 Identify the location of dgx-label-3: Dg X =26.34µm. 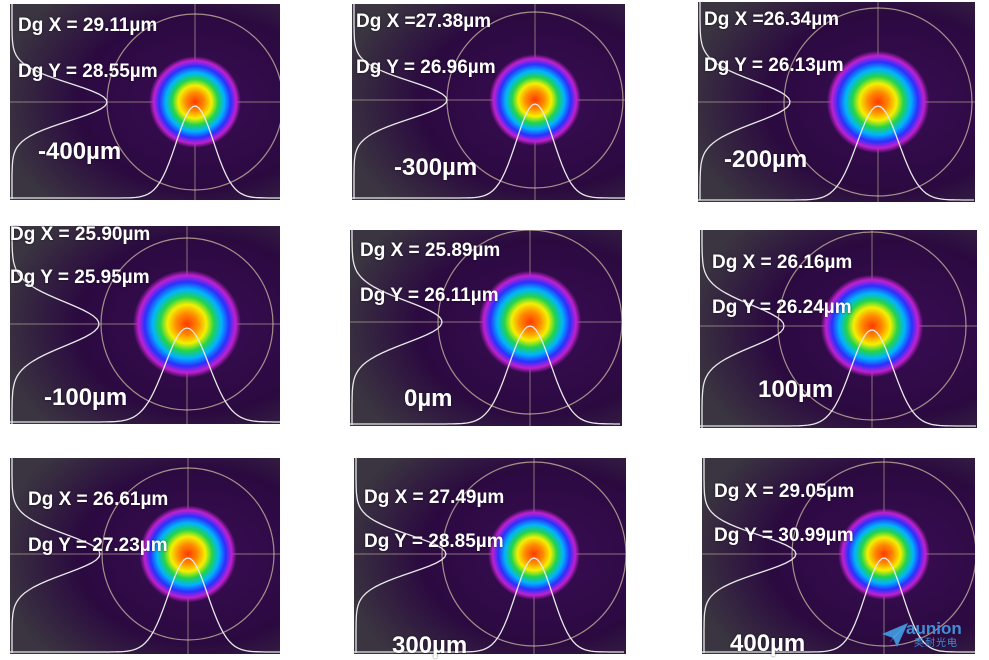
(772, 19).